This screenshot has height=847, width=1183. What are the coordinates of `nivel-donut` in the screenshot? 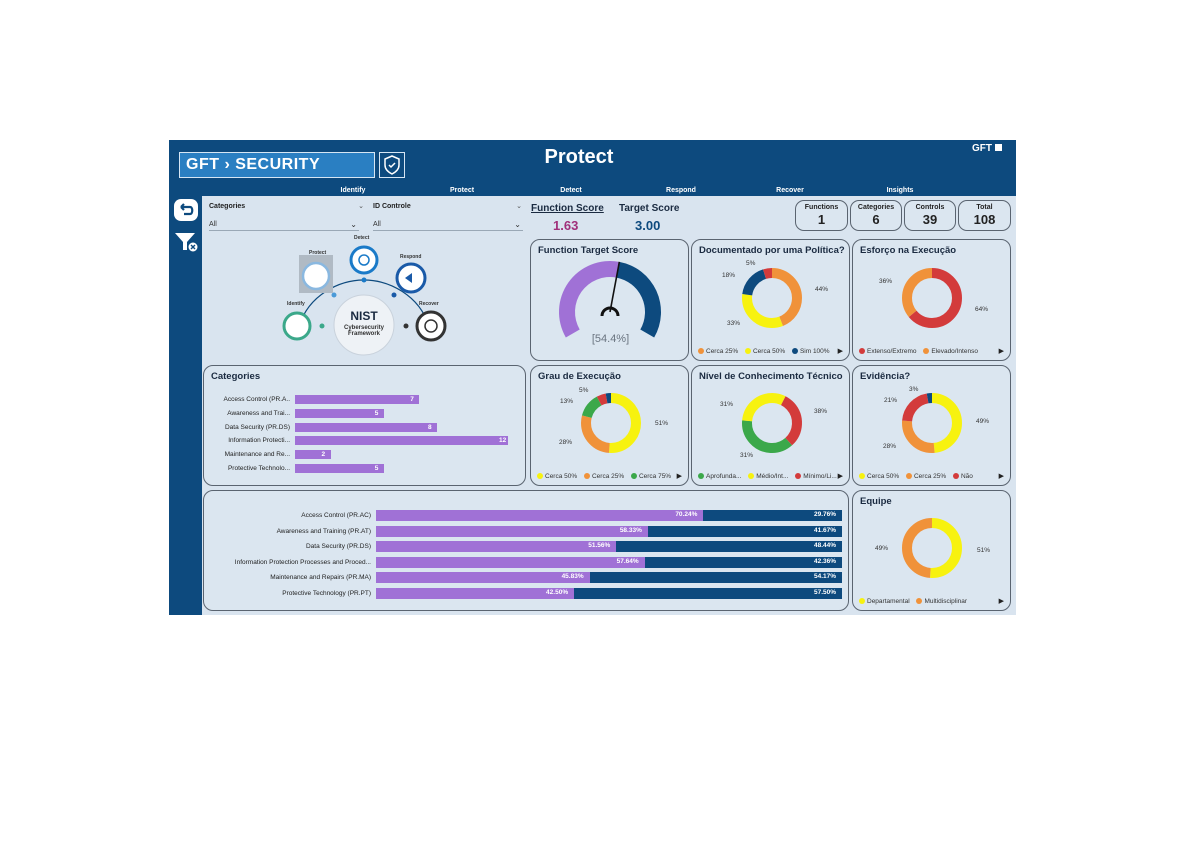 It's located at (772, 423).